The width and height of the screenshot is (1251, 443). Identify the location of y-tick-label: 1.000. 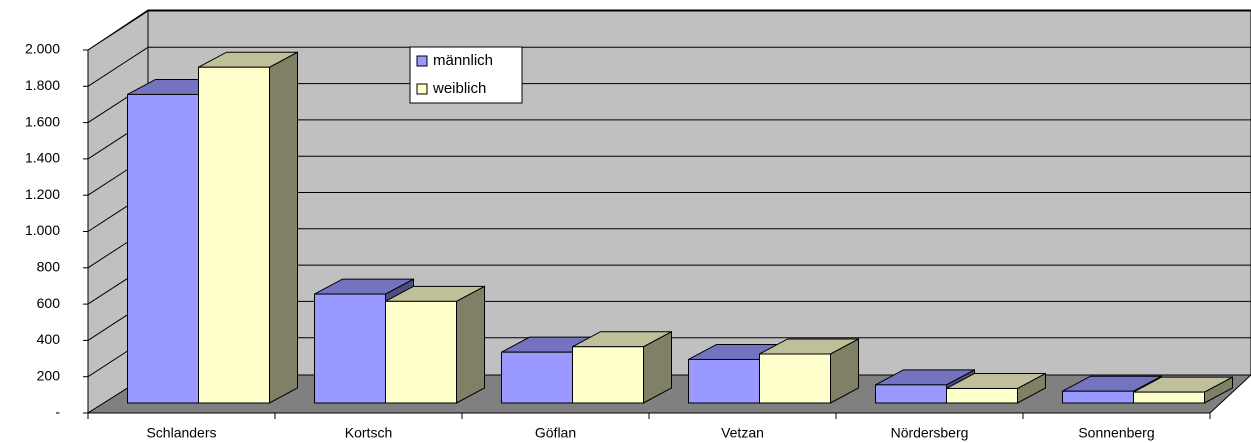
(42, 230).